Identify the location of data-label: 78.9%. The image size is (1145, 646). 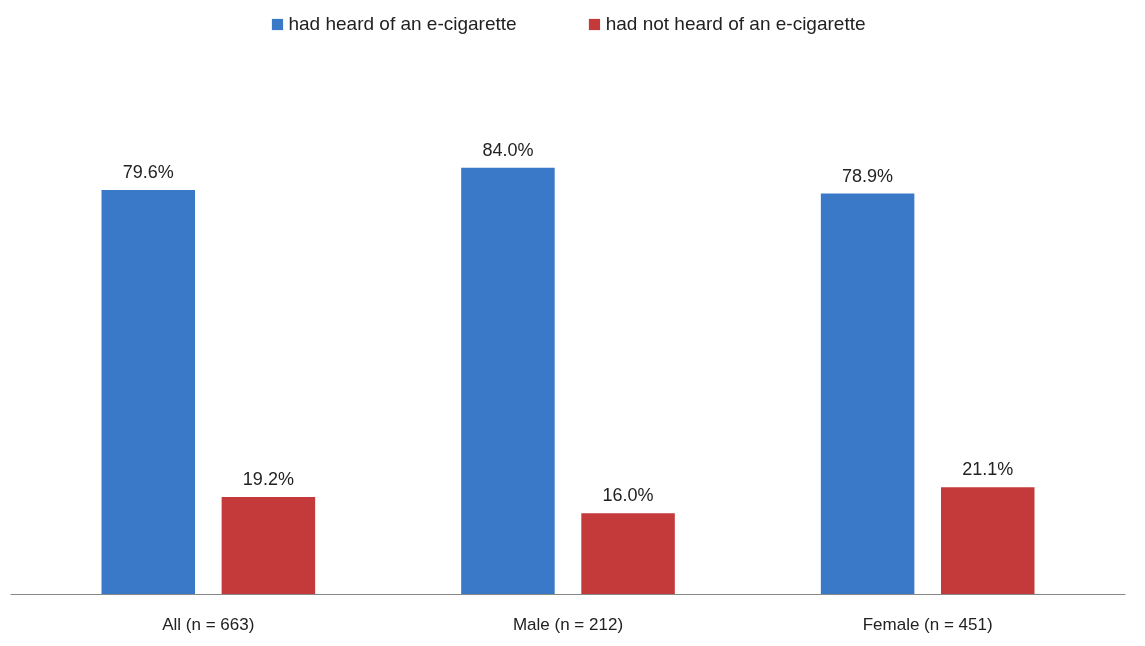
(868, 175).